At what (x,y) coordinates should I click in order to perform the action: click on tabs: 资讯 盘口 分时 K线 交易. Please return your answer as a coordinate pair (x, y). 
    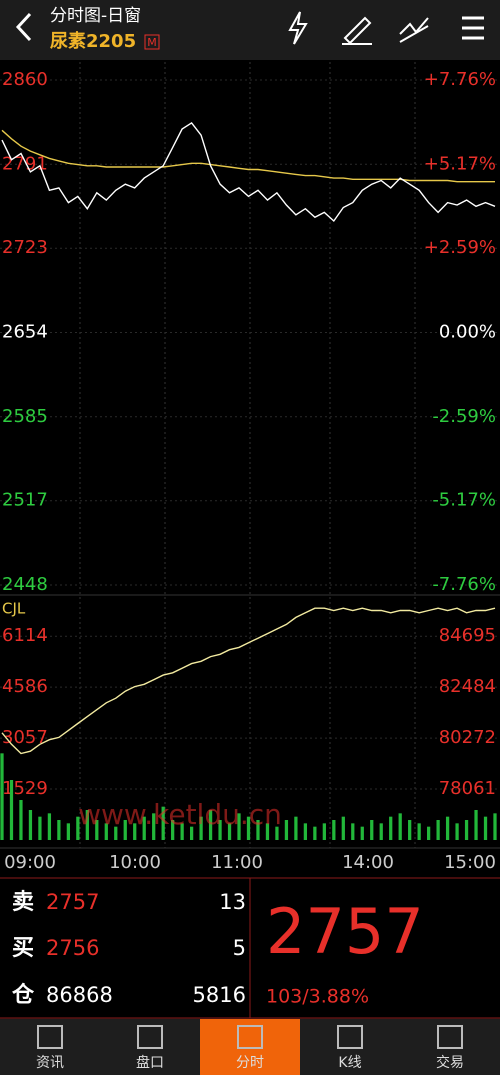
    Looking at the image, I should click on (250, 1048).